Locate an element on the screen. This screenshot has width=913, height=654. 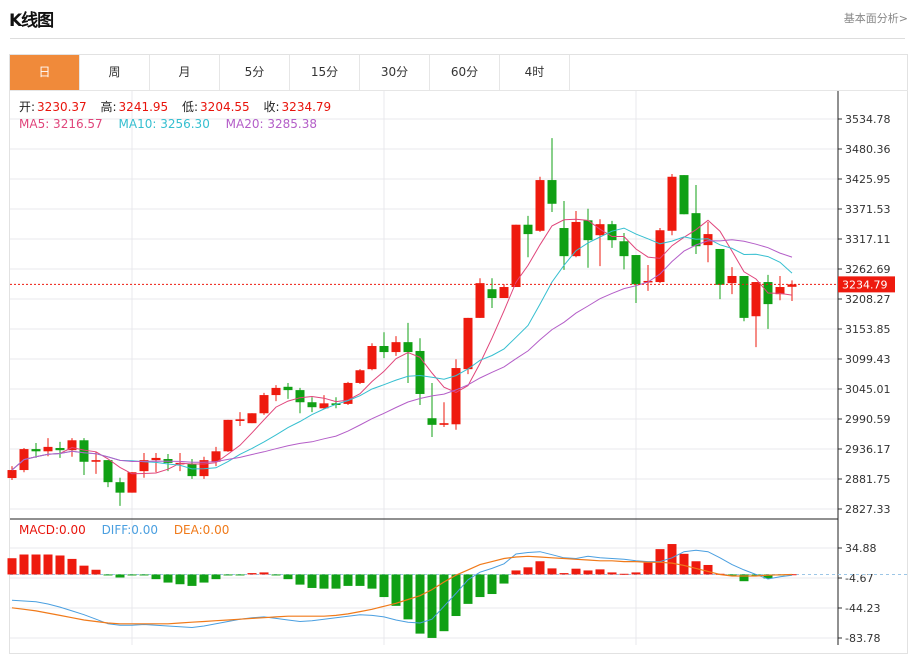
close-value: 3234.79 is located at coordinates (306, 107).